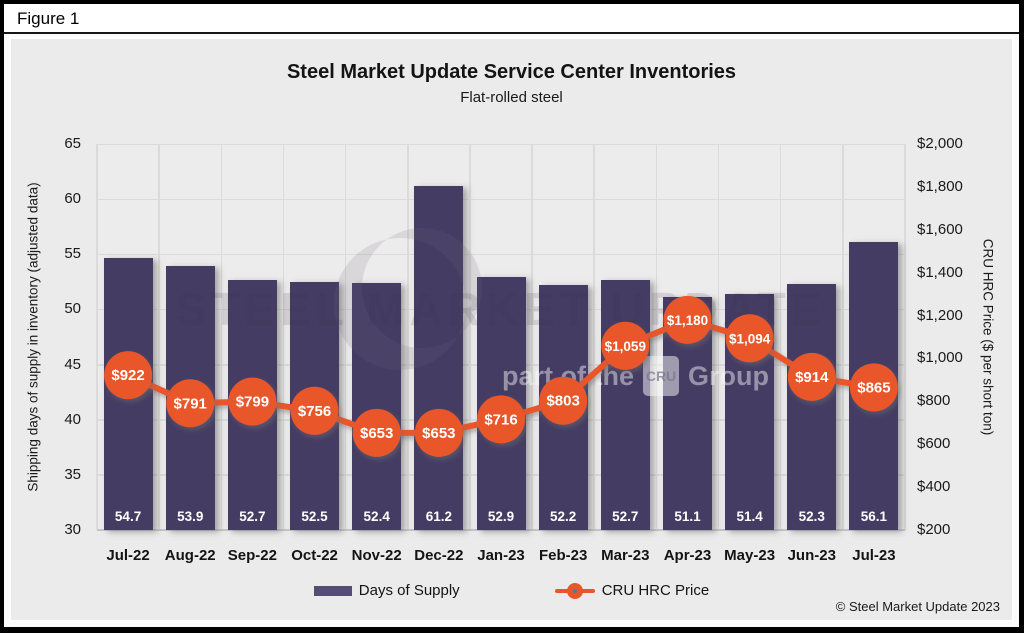  Describe the element at coordinates (563, 555) in the screenshot. I see `x-axis-label: Feb-23` at that location.